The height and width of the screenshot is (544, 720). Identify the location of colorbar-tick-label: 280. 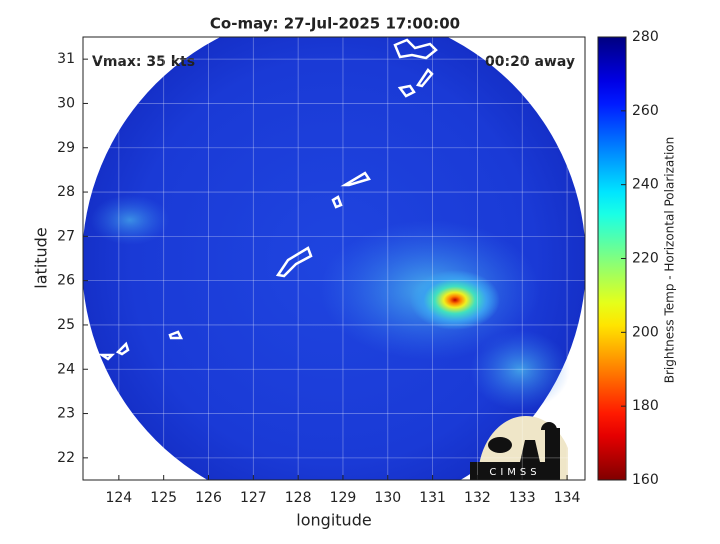
(645, 37).